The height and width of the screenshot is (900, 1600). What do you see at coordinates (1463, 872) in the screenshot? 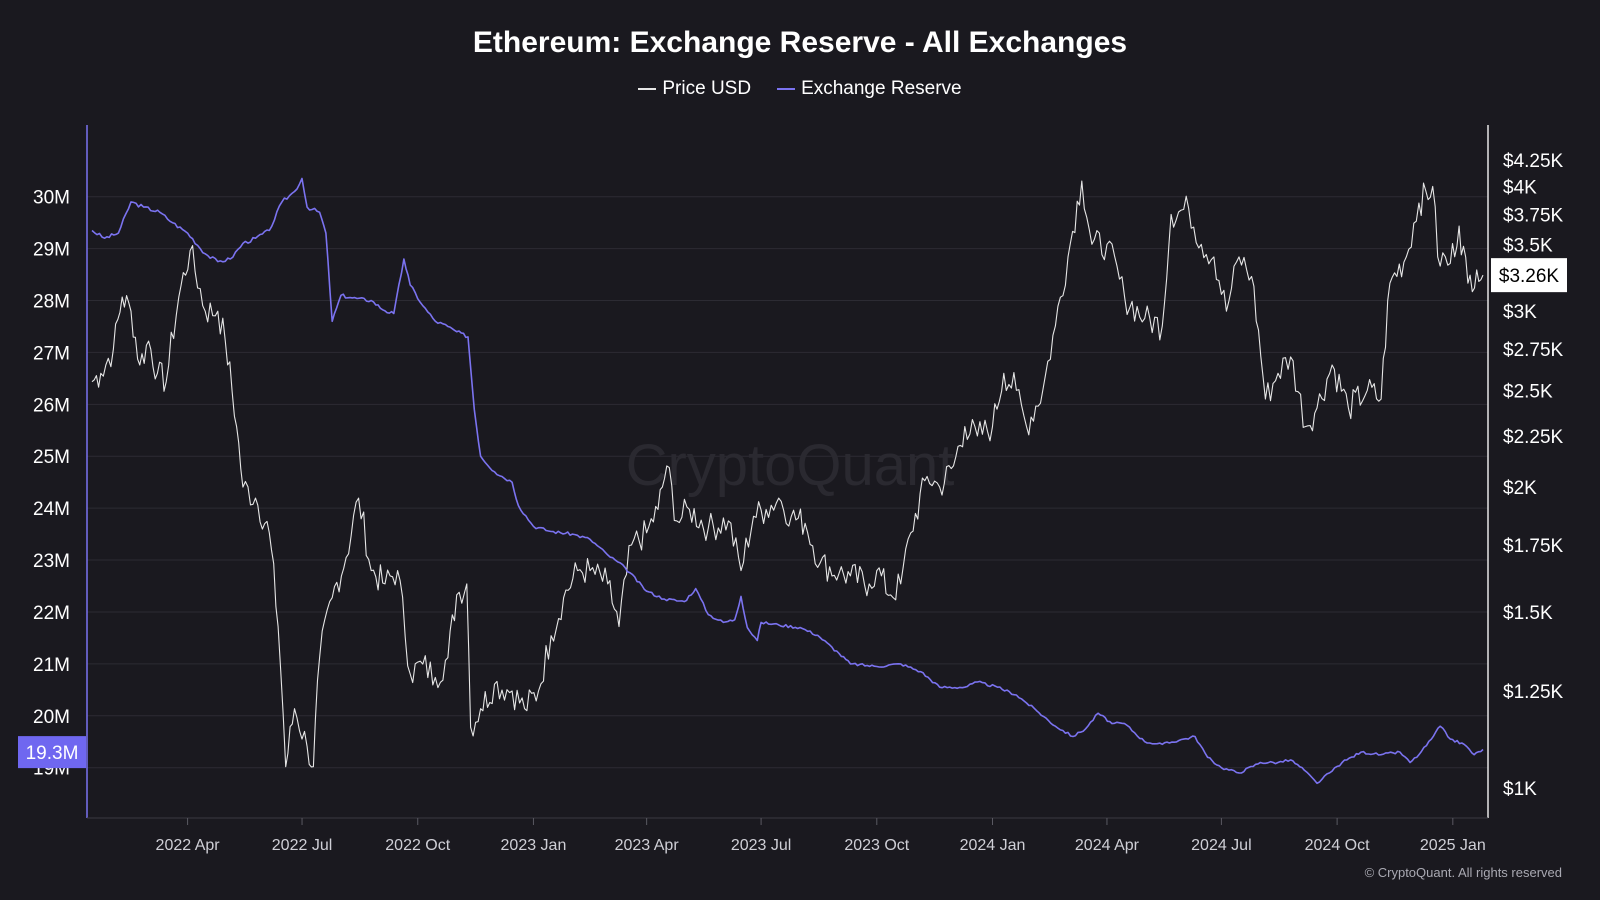
I see `copyright-footer: © CryptoQuant. All rights reserved` at bounding box center [1463, 872].